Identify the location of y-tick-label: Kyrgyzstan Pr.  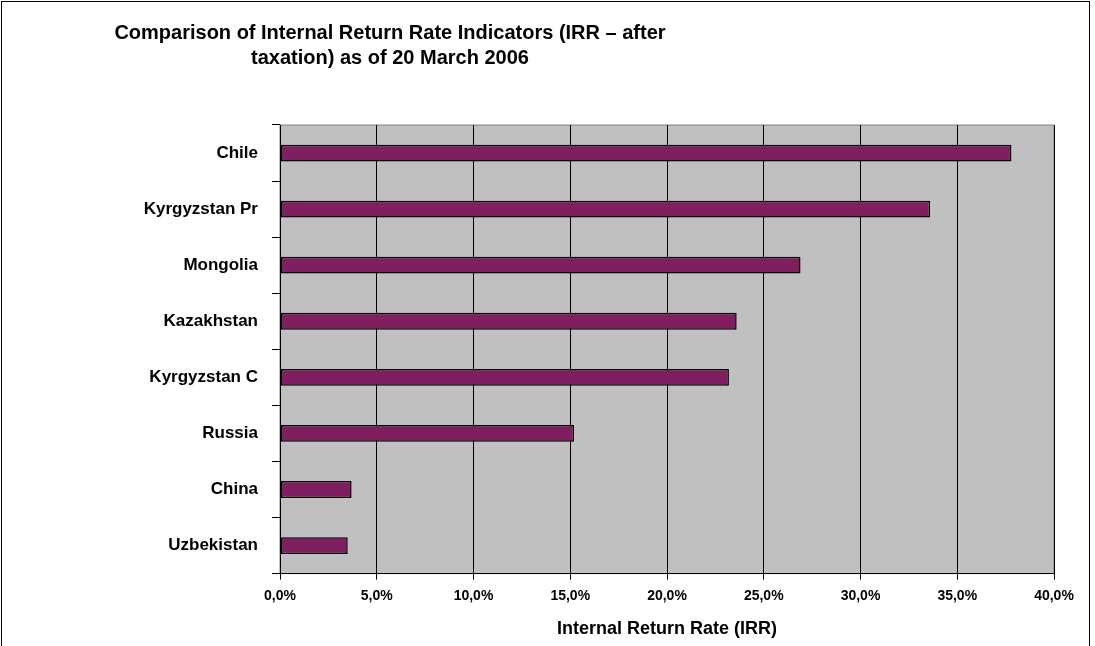
(201, 208).